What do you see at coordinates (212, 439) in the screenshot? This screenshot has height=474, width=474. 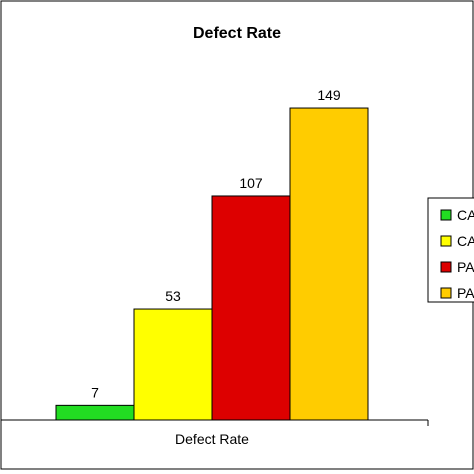 I see `x-category-label: Defect Rate` at bounding box center [212, 439].